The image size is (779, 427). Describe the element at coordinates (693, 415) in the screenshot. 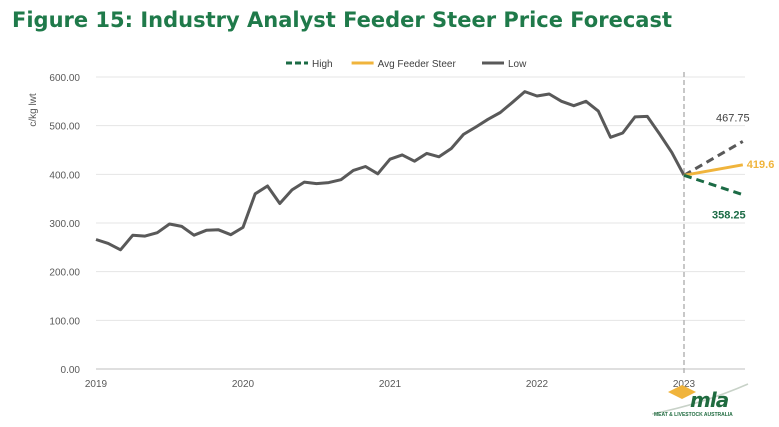

I see `logo-subtitle: MEAT & LIVESTOCK AUSTRALIA` at that location.